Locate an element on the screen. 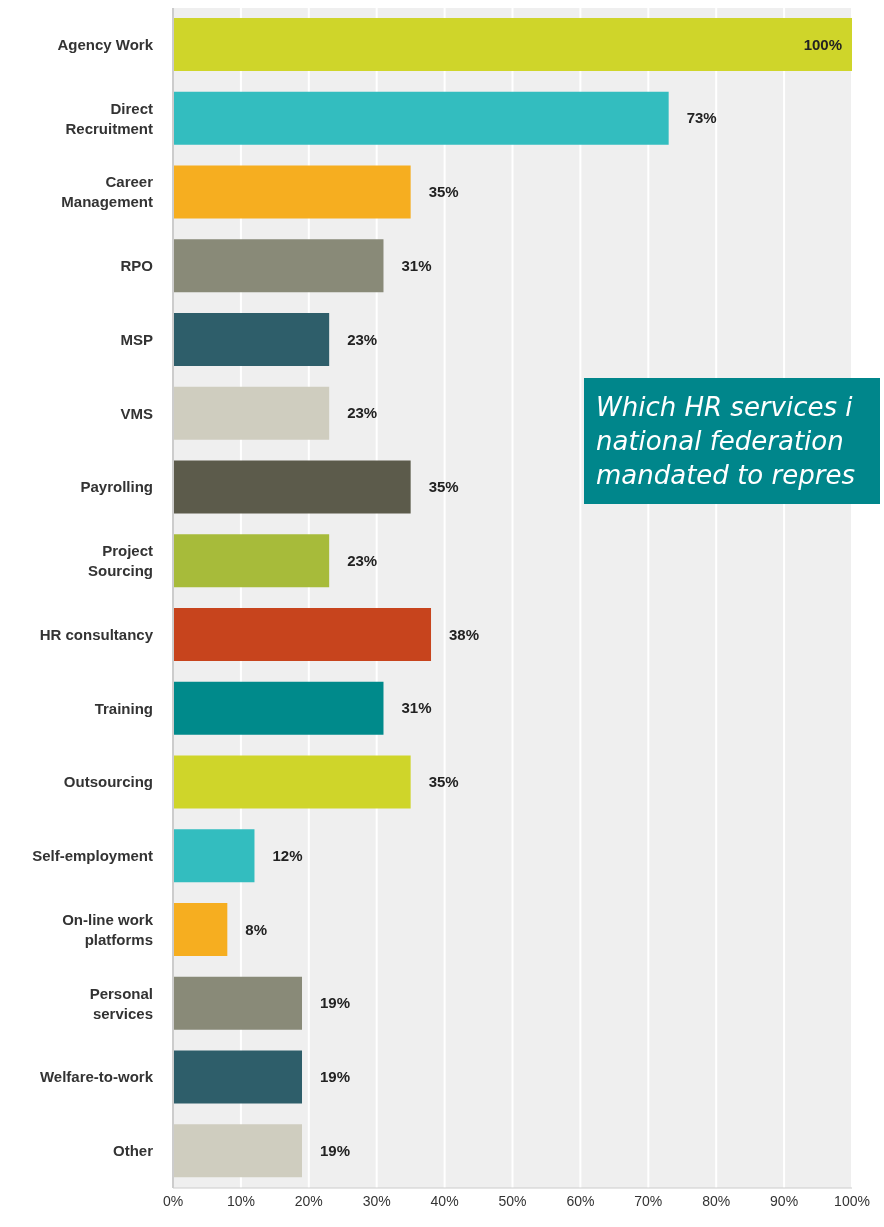 The image size is (884, 1227). y-tick-label: Self-employment is located at coordinates (92, 856).